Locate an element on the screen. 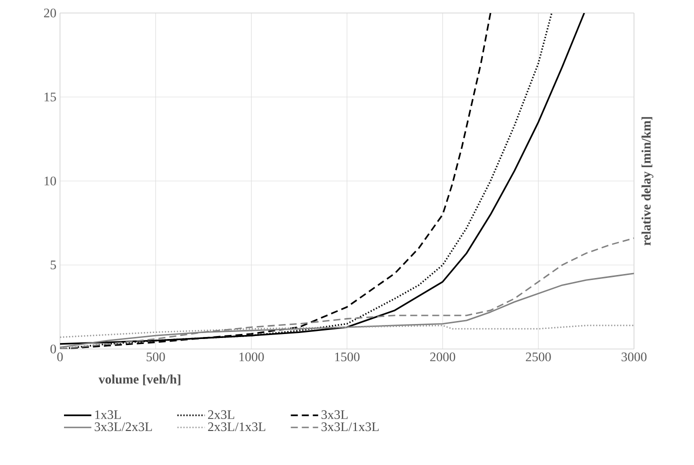  x-tick-label: 500 is located at coordinates (155, 357).